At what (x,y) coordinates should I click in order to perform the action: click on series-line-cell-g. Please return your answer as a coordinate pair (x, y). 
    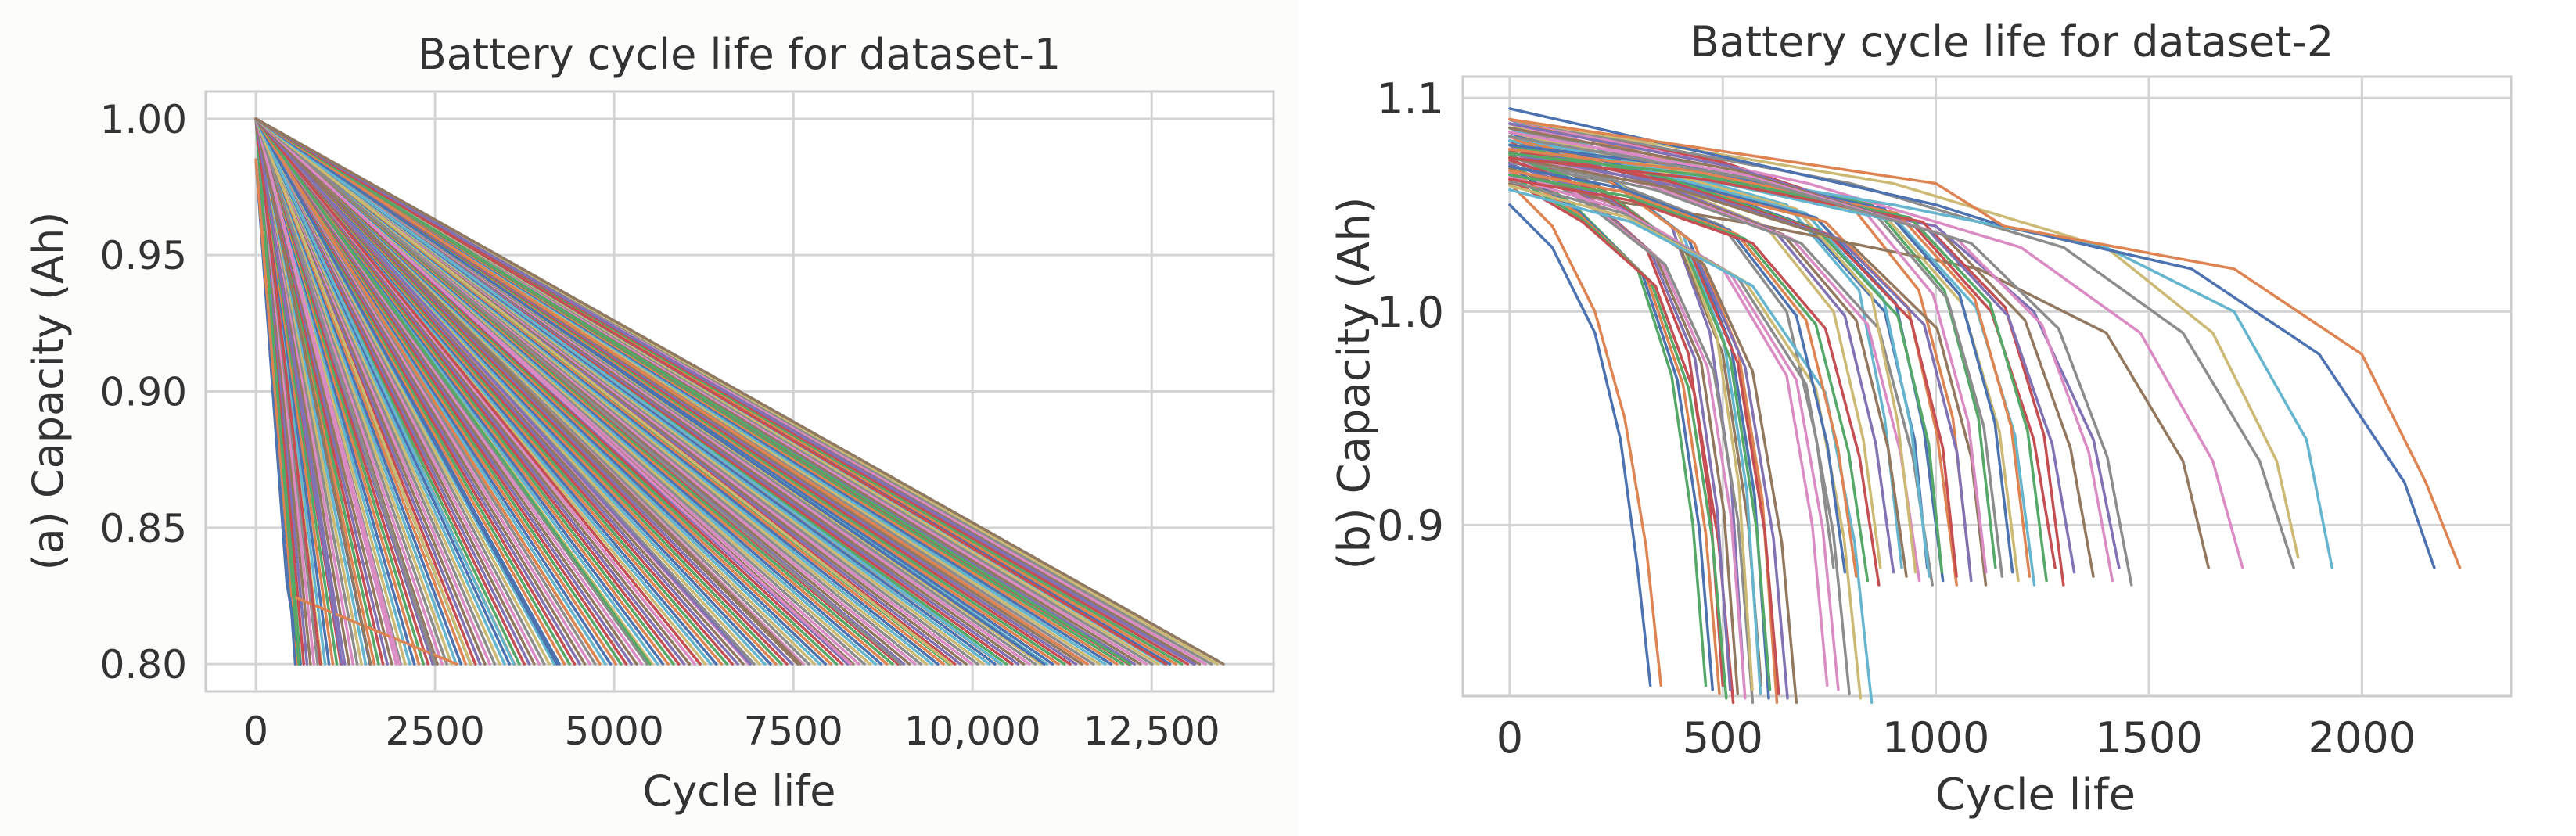
    Looking at the image, I should click on (328, 391).